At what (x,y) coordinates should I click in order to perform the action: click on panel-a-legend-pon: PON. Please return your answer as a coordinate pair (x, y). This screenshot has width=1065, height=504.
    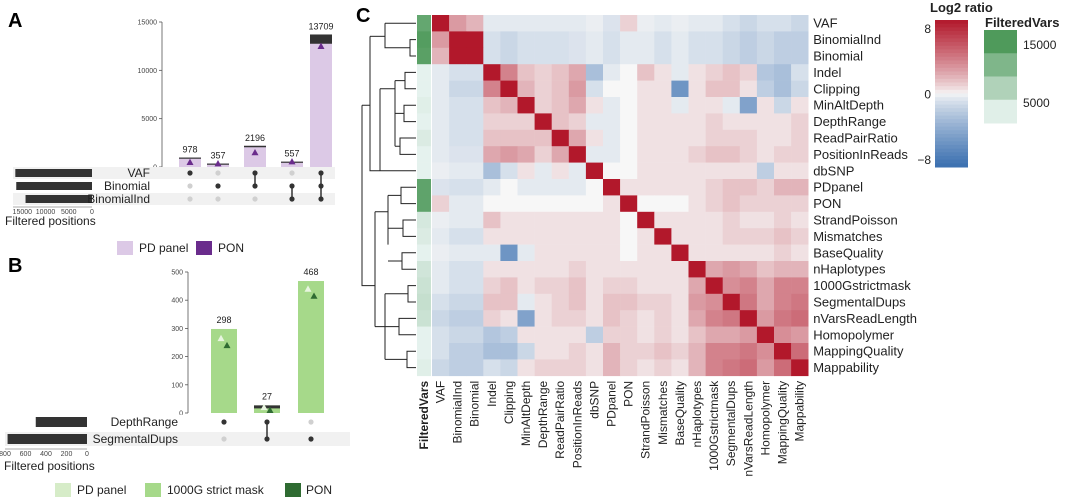
    Looking at the image, I should click on (231, 248).